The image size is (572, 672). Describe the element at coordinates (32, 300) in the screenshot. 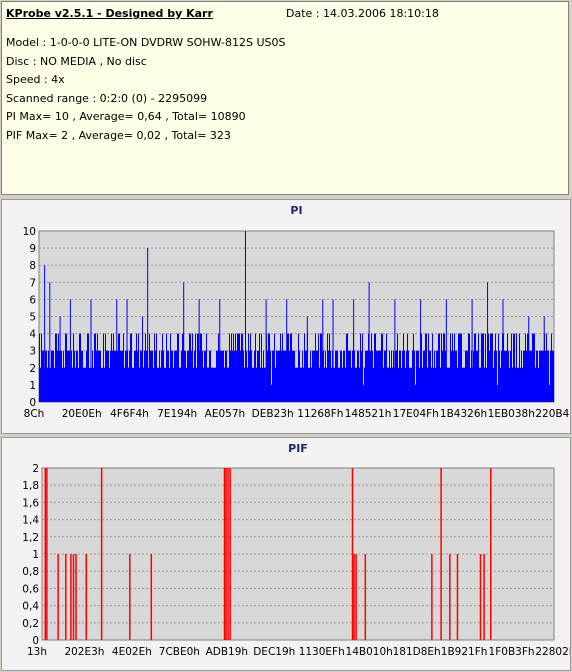

I see `pi-y-tick-label: 6` at that location.